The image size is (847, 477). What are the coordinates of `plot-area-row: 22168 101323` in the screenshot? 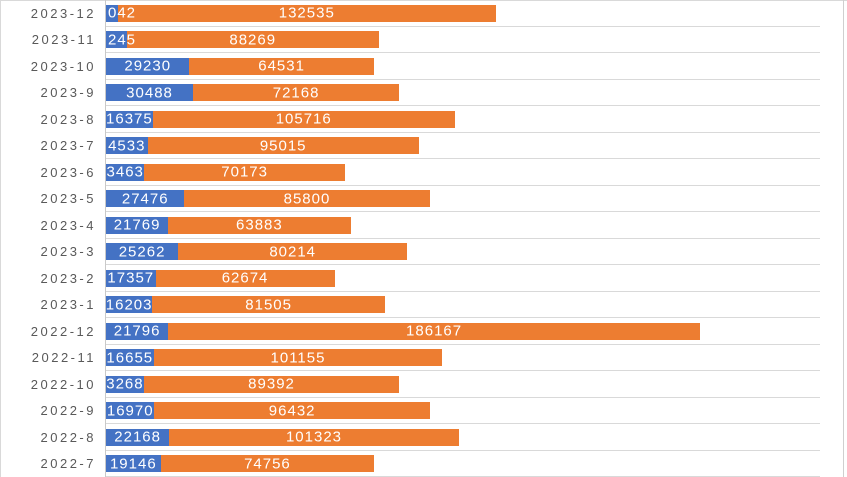 It's located at (463, 437).